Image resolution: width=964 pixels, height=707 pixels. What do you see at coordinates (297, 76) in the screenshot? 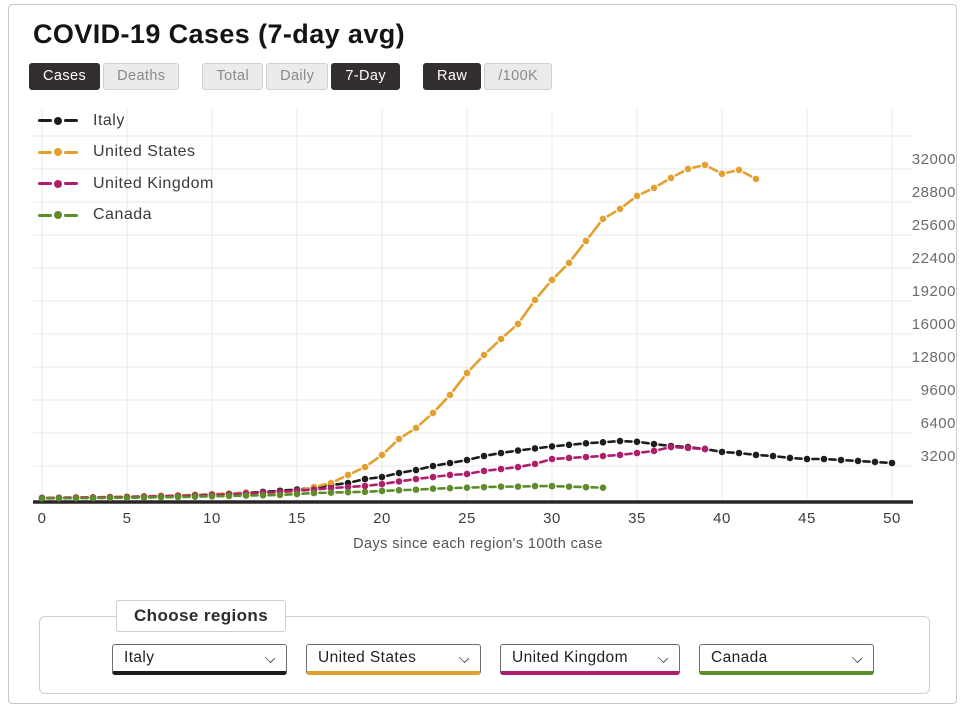
I see `daily-button: Daily` at bounding box center [297, 76].